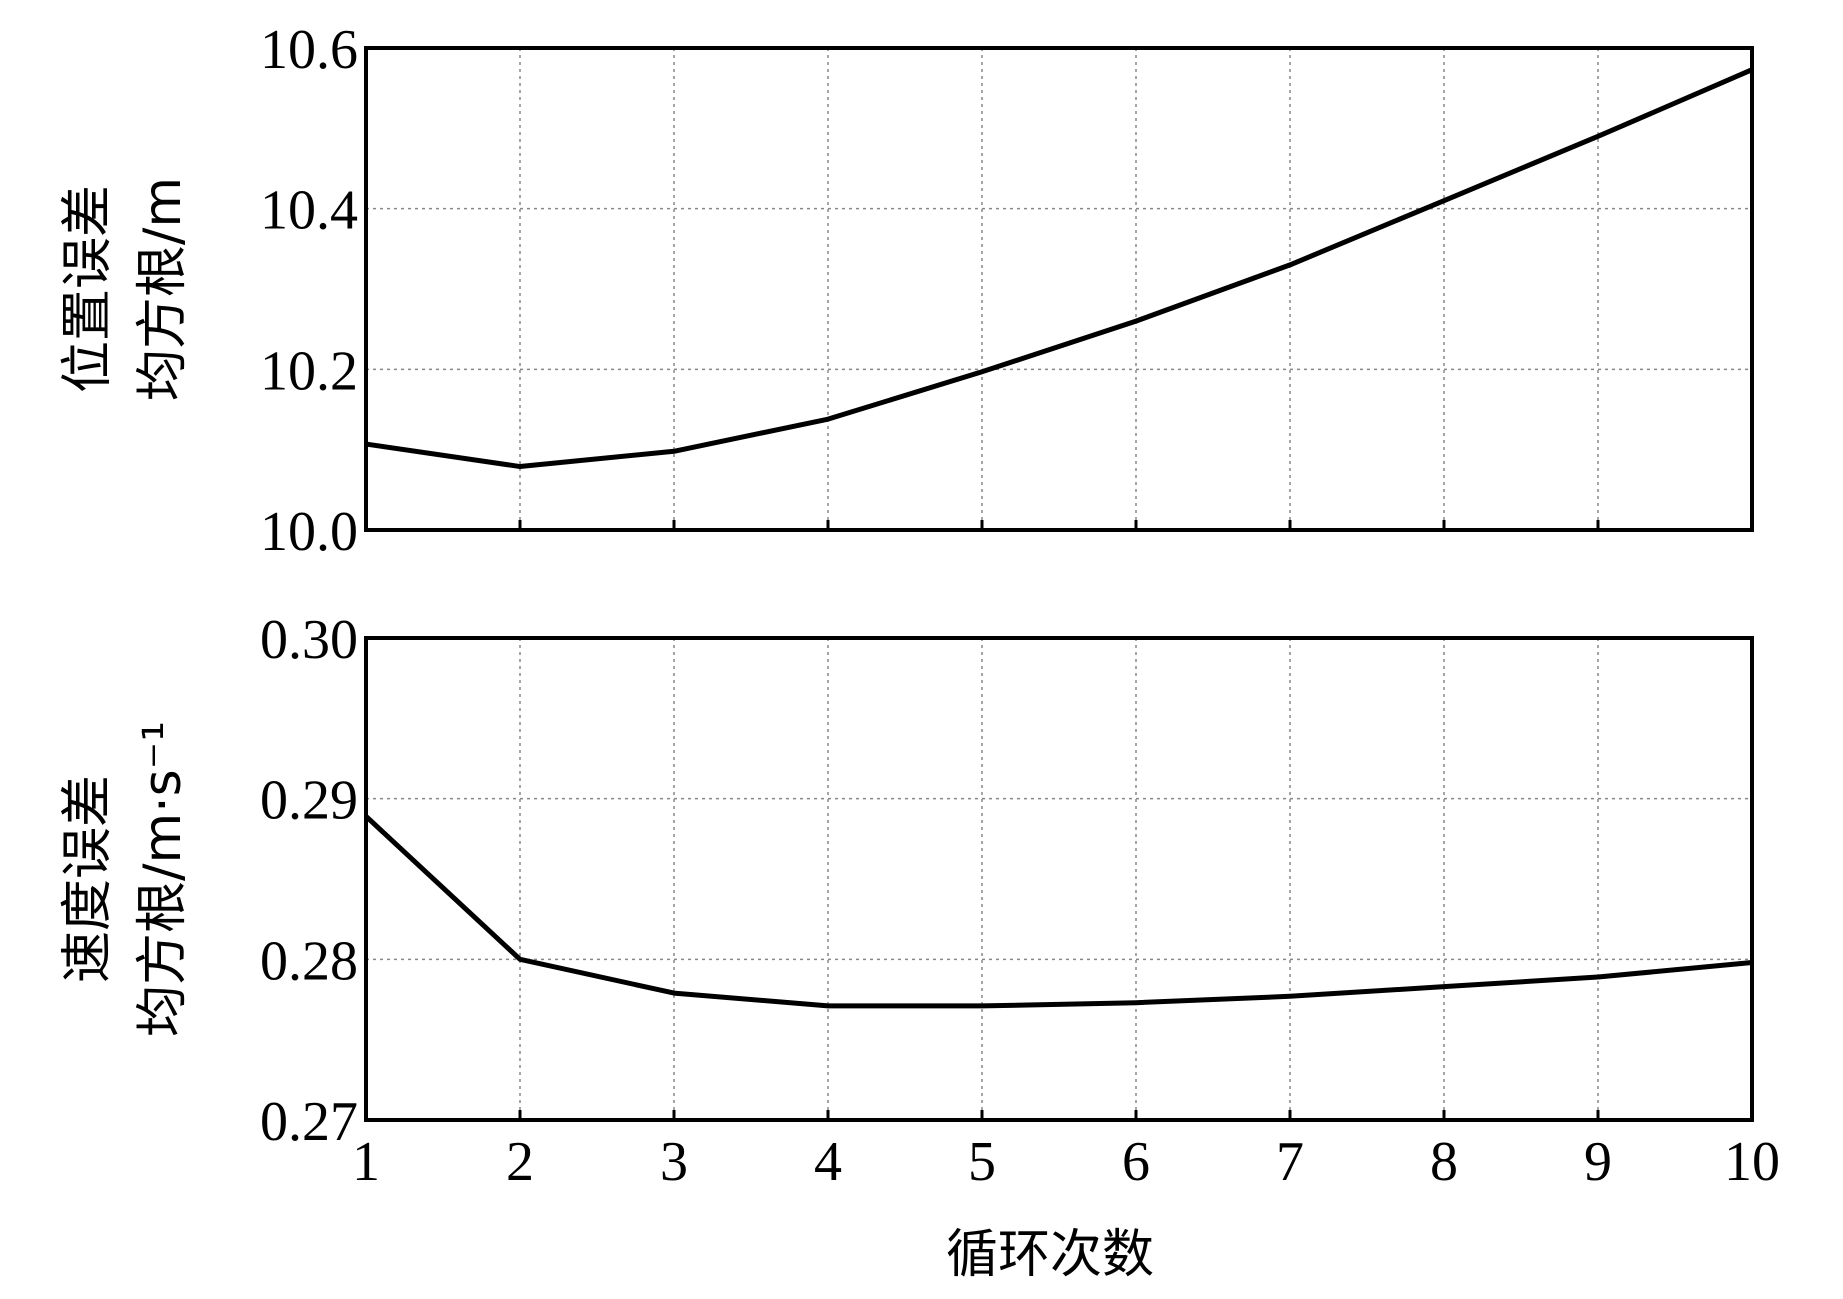 This screenshot has width=1843, height=1299. What do you see at coordinates (309, 211) in the screenshot?
I see `y-tick-label-1-3: 10.4` at bounding box center [309, 211].